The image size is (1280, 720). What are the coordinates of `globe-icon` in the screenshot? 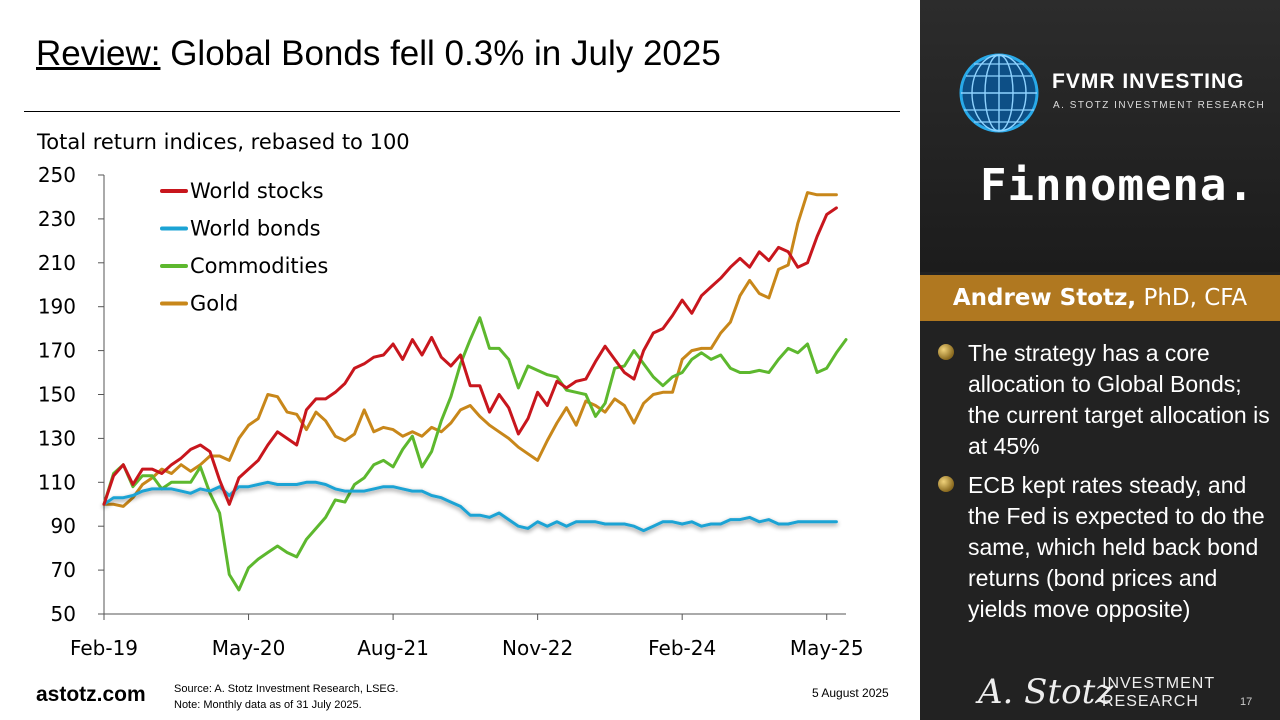 It's located at (999, 93).